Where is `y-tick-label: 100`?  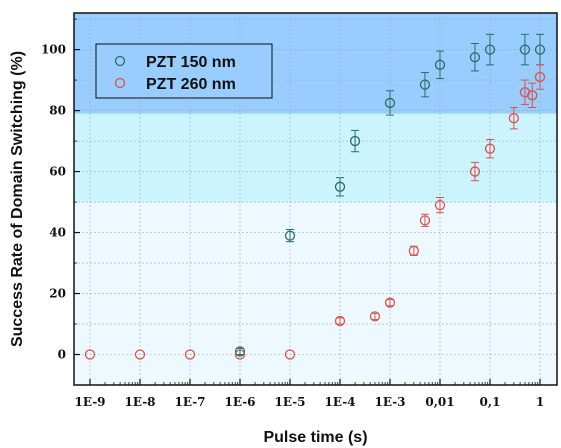 y-tick-label: 100 is located at coordinates (53, 50).